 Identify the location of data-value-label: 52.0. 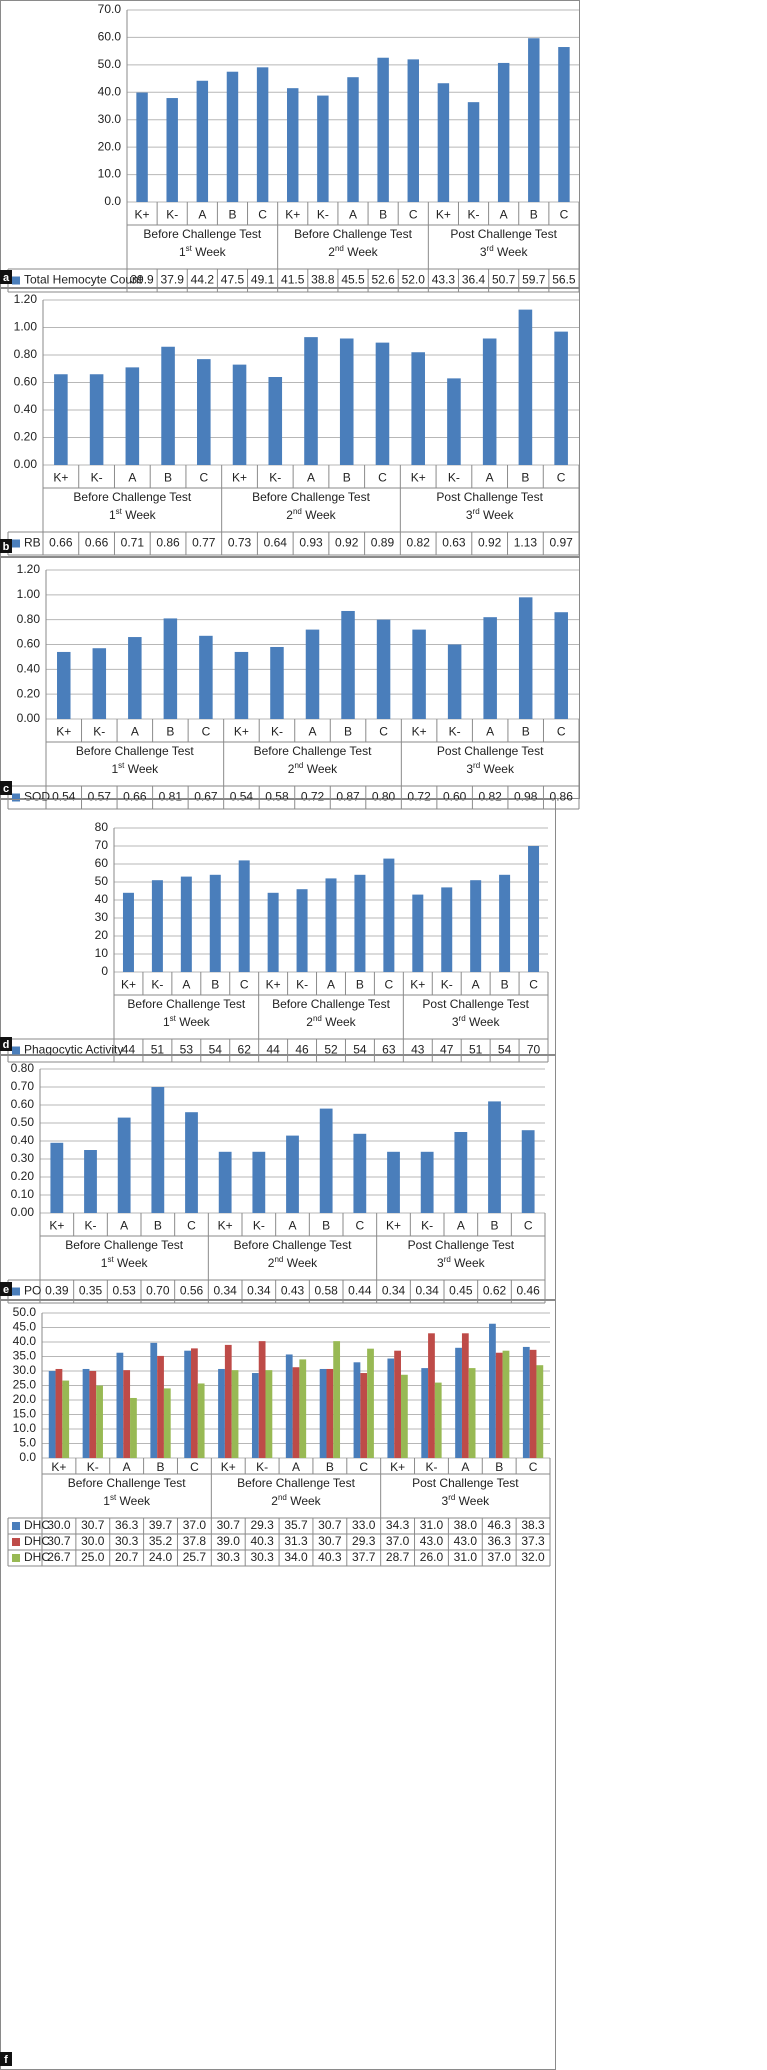
(414, 280).